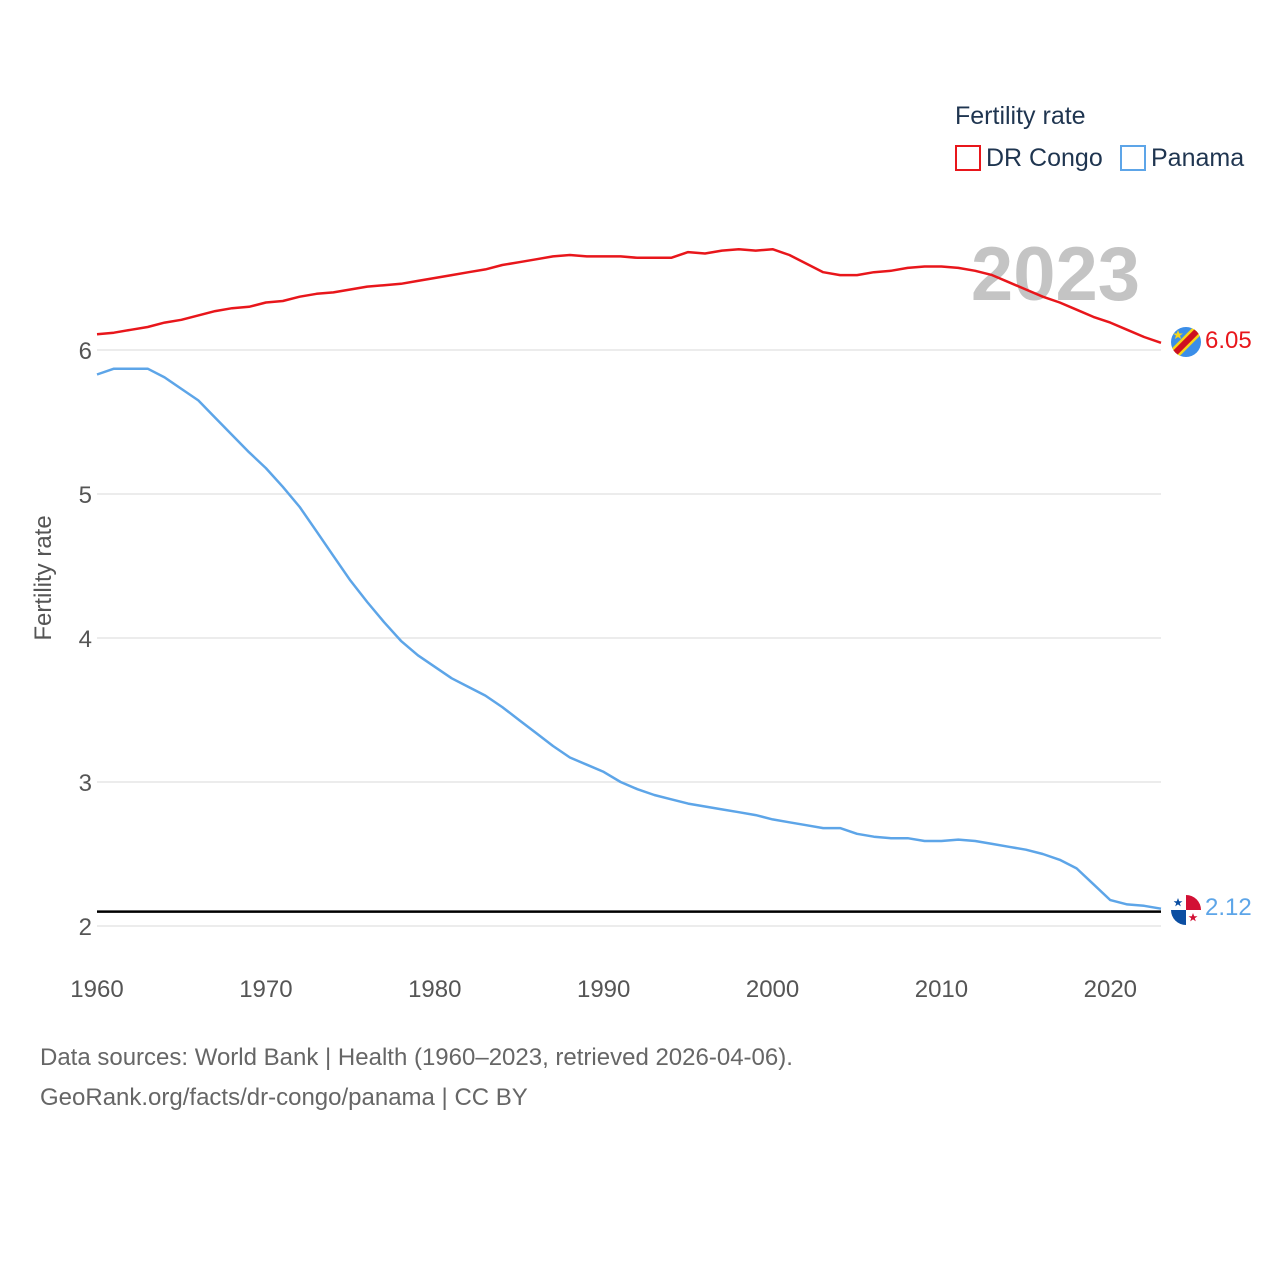 This screenshot has width=1280, height=1280. I want to click on legend-label-dr-congo: DR Congo, so click(1044, 158).